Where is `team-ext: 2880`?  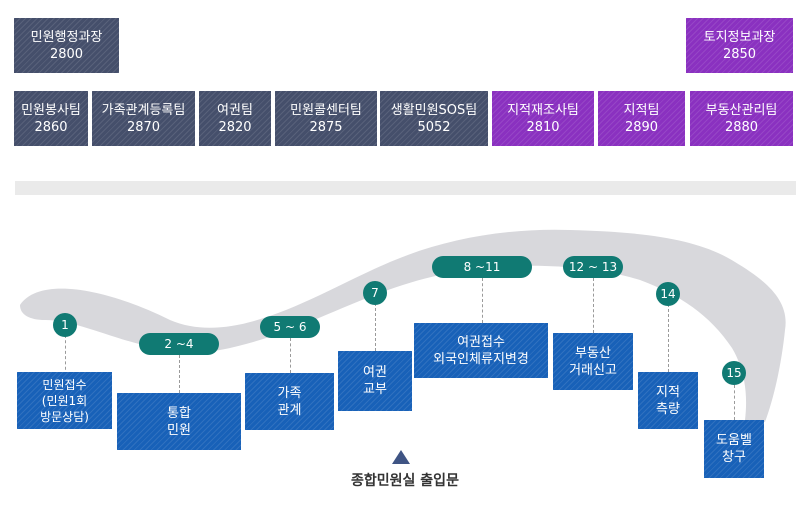
team-ext: 2880 is located at coordinates (741, 127).